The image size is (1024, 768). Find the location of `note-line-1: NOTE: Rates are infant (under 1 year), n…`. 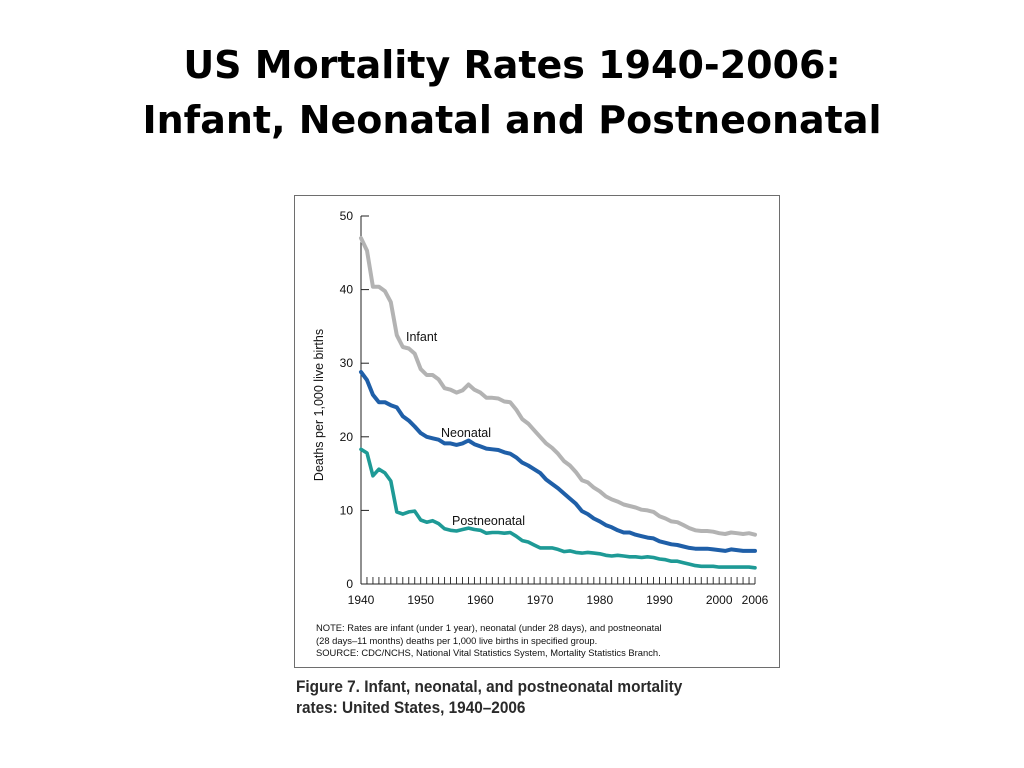

note-line-1: NOTE: Rates are infant (under 1 year), n… is located at coordinates (489, 627).